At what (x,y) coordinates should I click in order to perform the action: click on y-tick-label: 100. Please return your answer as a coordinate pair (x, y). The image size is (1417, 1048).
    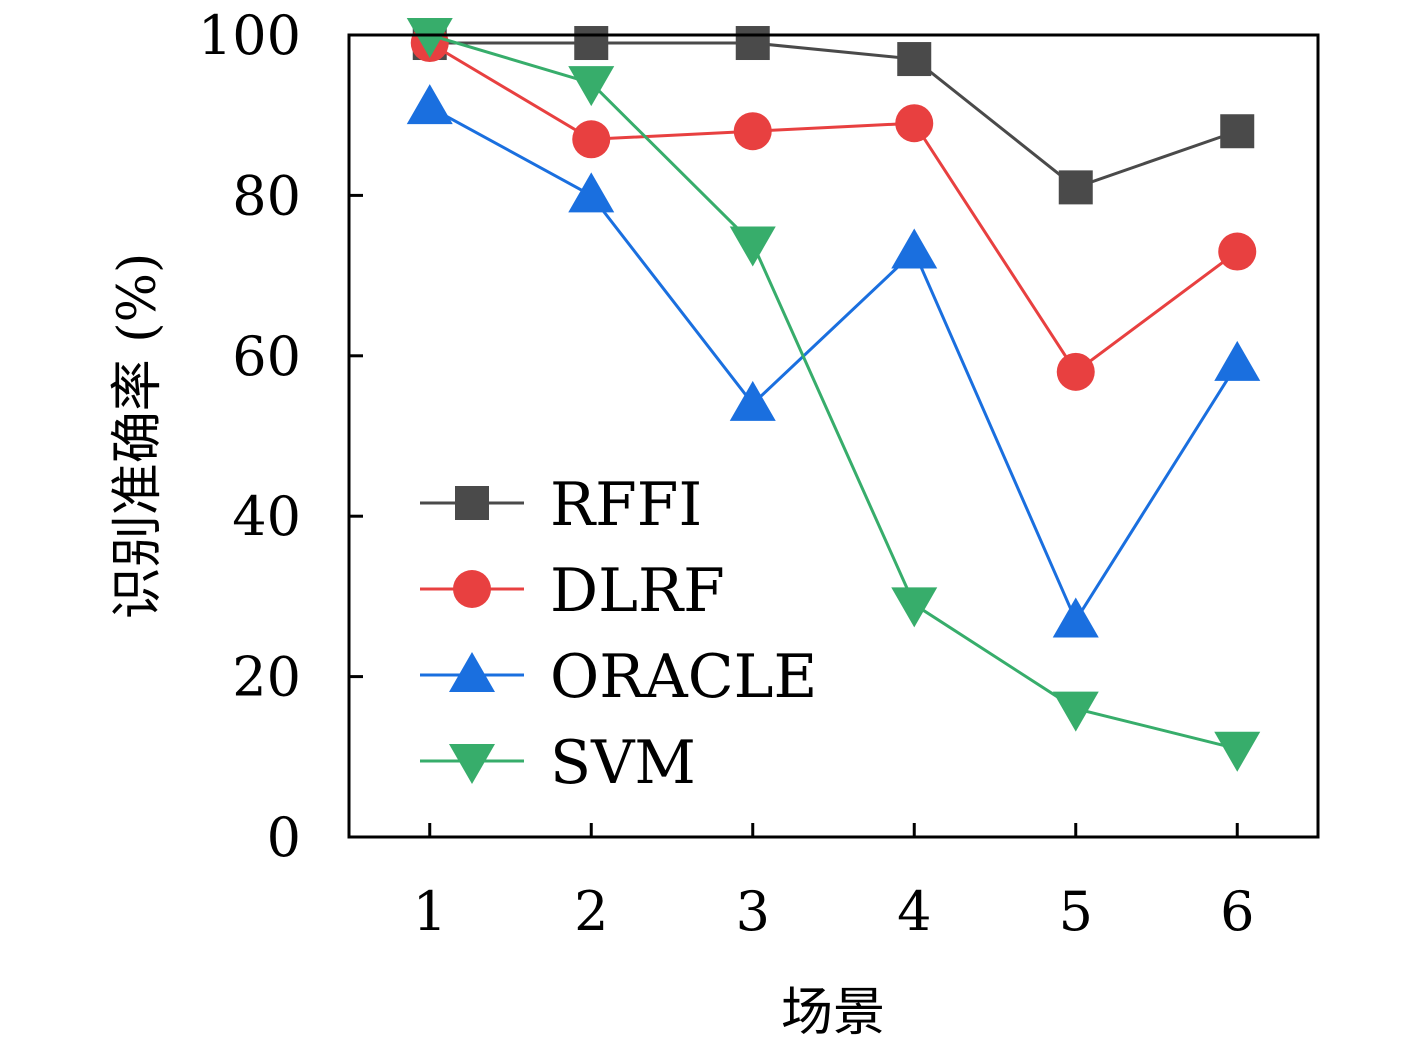
    Looking at the image, I should click on (249, 35).